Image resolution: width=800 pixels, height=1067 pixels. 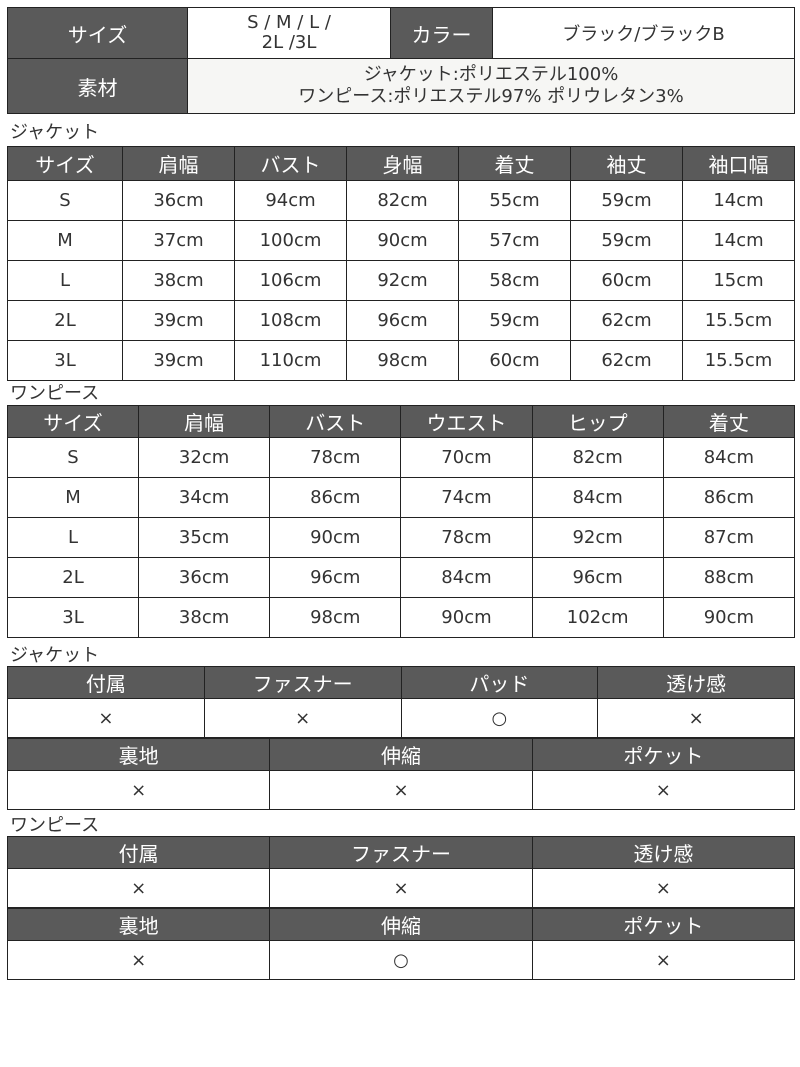 What do you see at coordinates (499, 682) in the screenshot?
I see `feature-header: パッド` at bounding box center [499, 682].